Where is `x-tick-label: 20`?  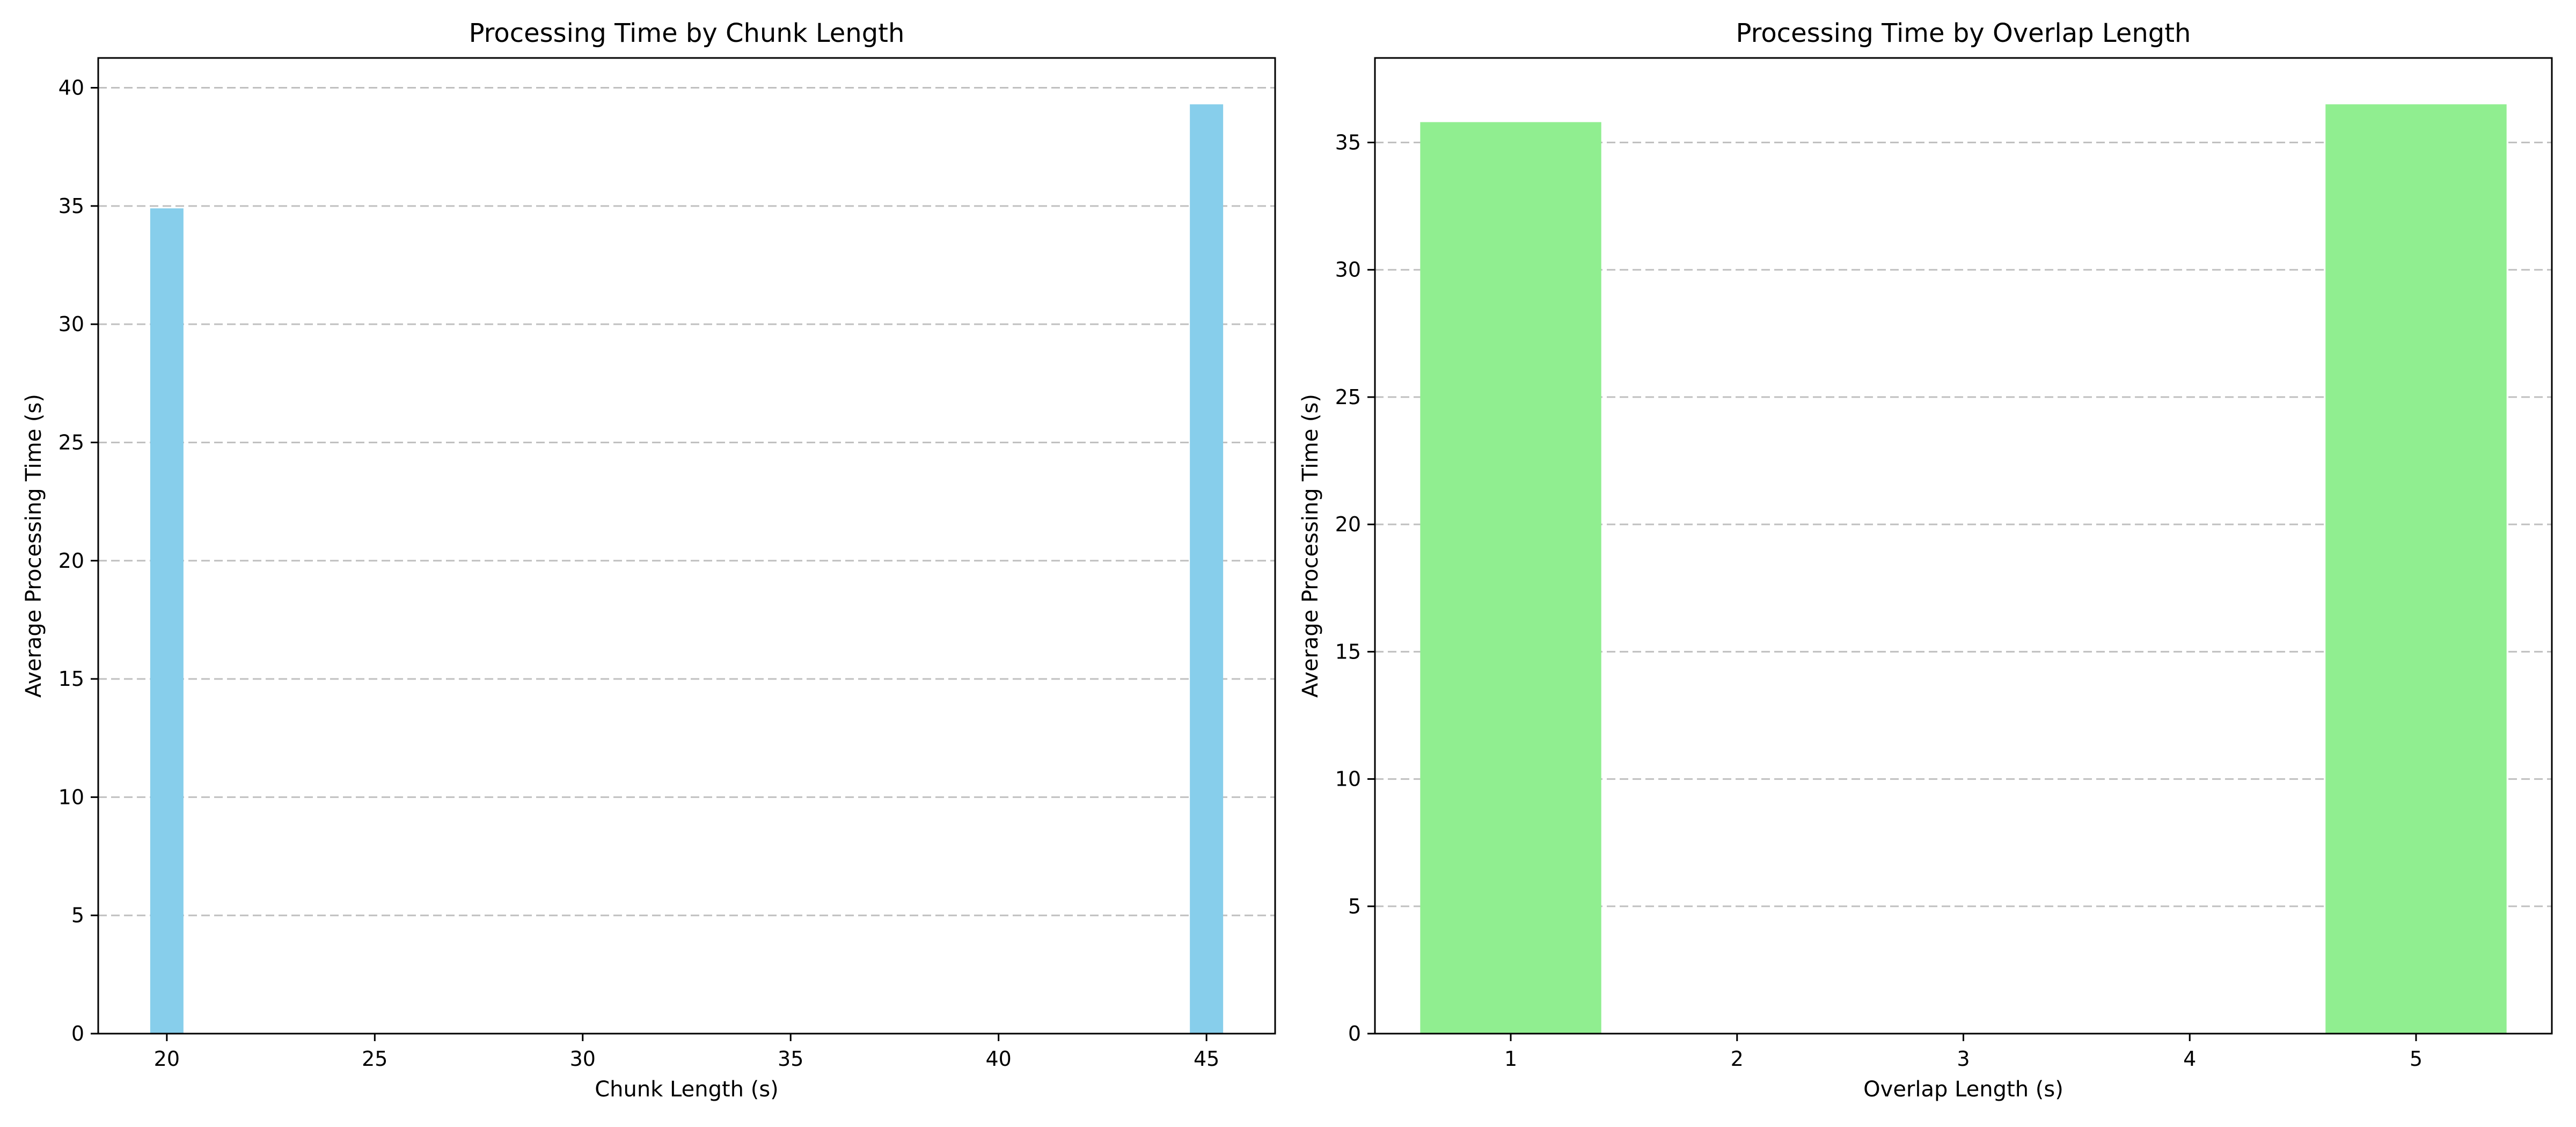
x-tick-label: 20 is located at coordinates (167, 1059).